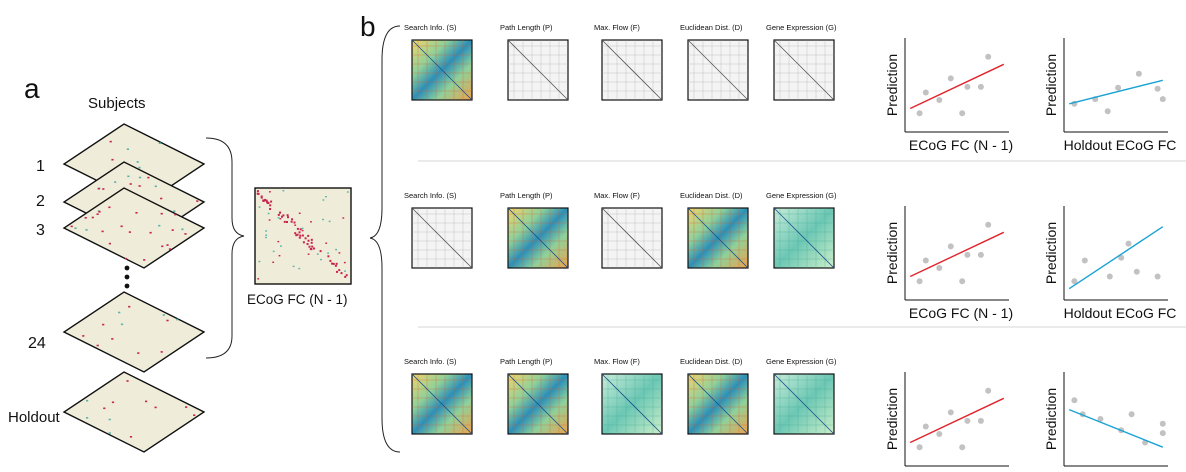 This screenshot has width=1186, height=472. What do you see at coordinates (801, 230) in the screenshot?
I see `predictor-matrix: Gene Expression (G)` at bounding box center [801, 230].